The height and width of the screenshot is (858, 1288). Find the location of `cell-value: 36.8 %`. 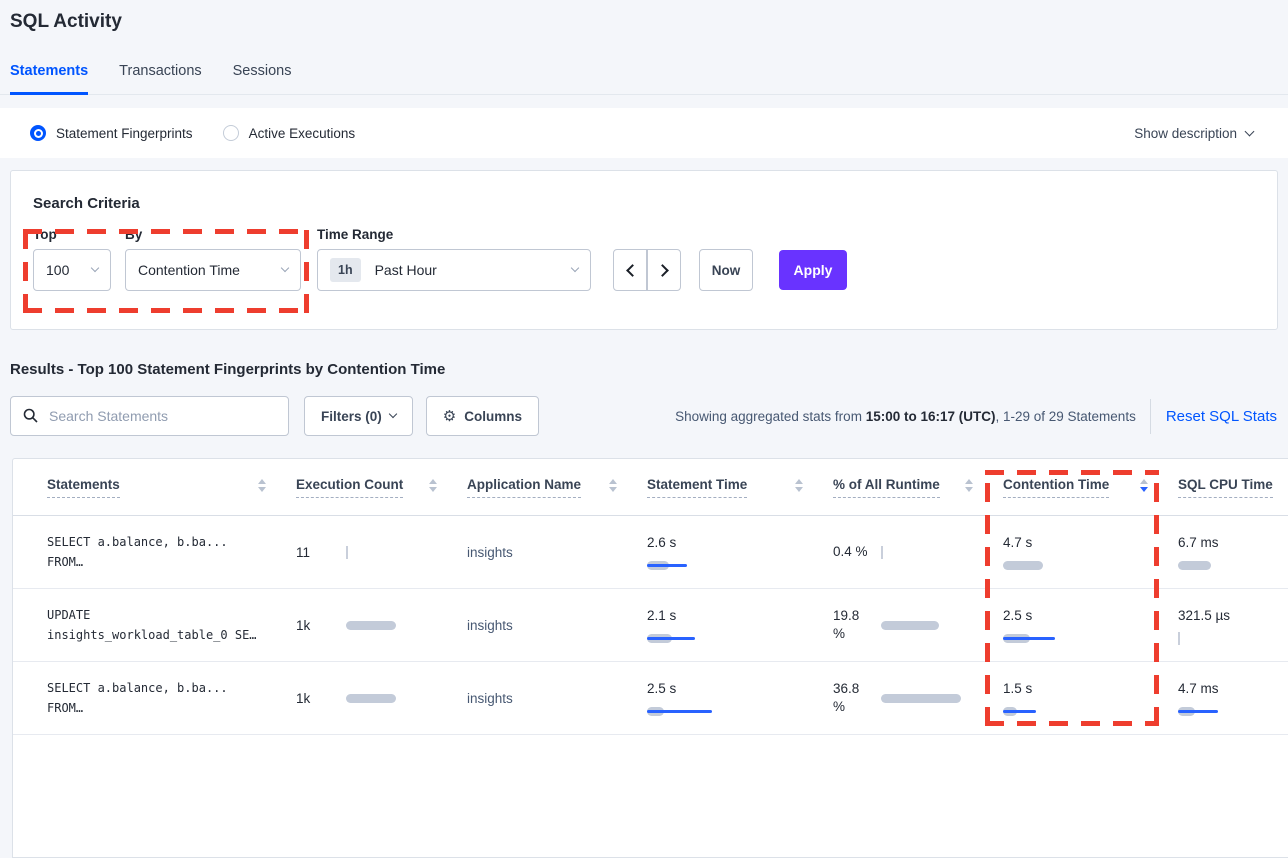

cell-value: 36.8 % is located at coordinates (846, 697).